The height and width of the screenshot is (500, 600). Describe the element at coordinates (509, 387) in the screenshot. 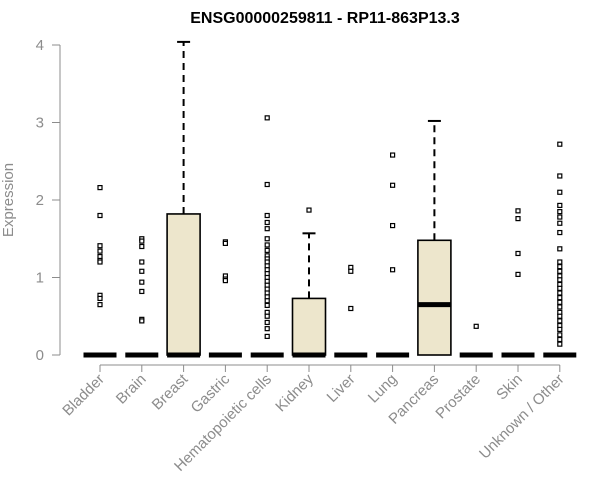

I see `x-tick-label: Skin` at that location.